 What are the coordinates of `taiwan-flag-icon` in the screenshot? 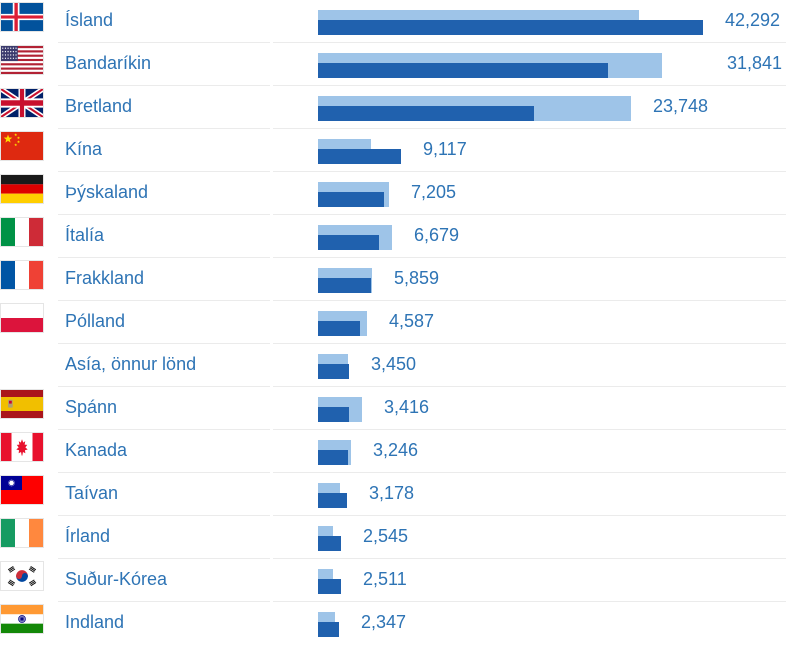 It's located at (22, 490).